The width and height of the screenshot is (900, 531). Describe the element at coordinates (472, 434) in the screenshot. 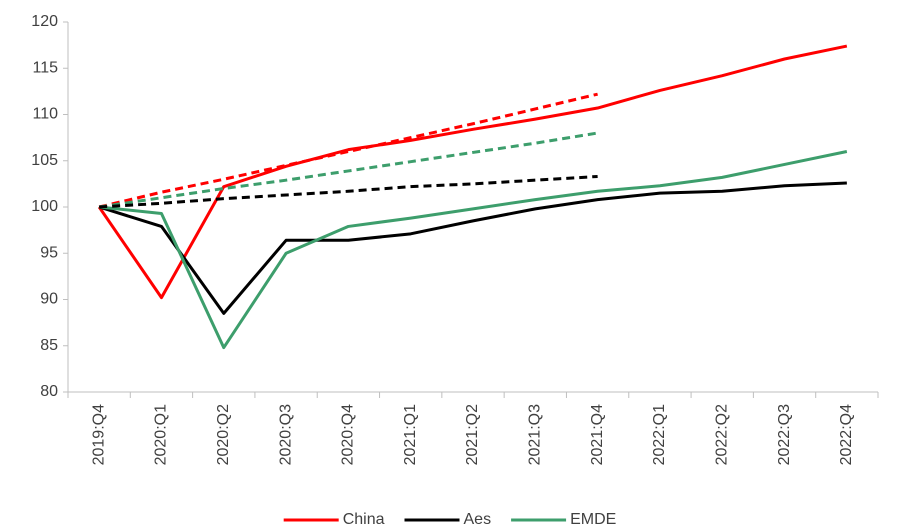

I see `x-tick-label: 2021:Q2` at that location.